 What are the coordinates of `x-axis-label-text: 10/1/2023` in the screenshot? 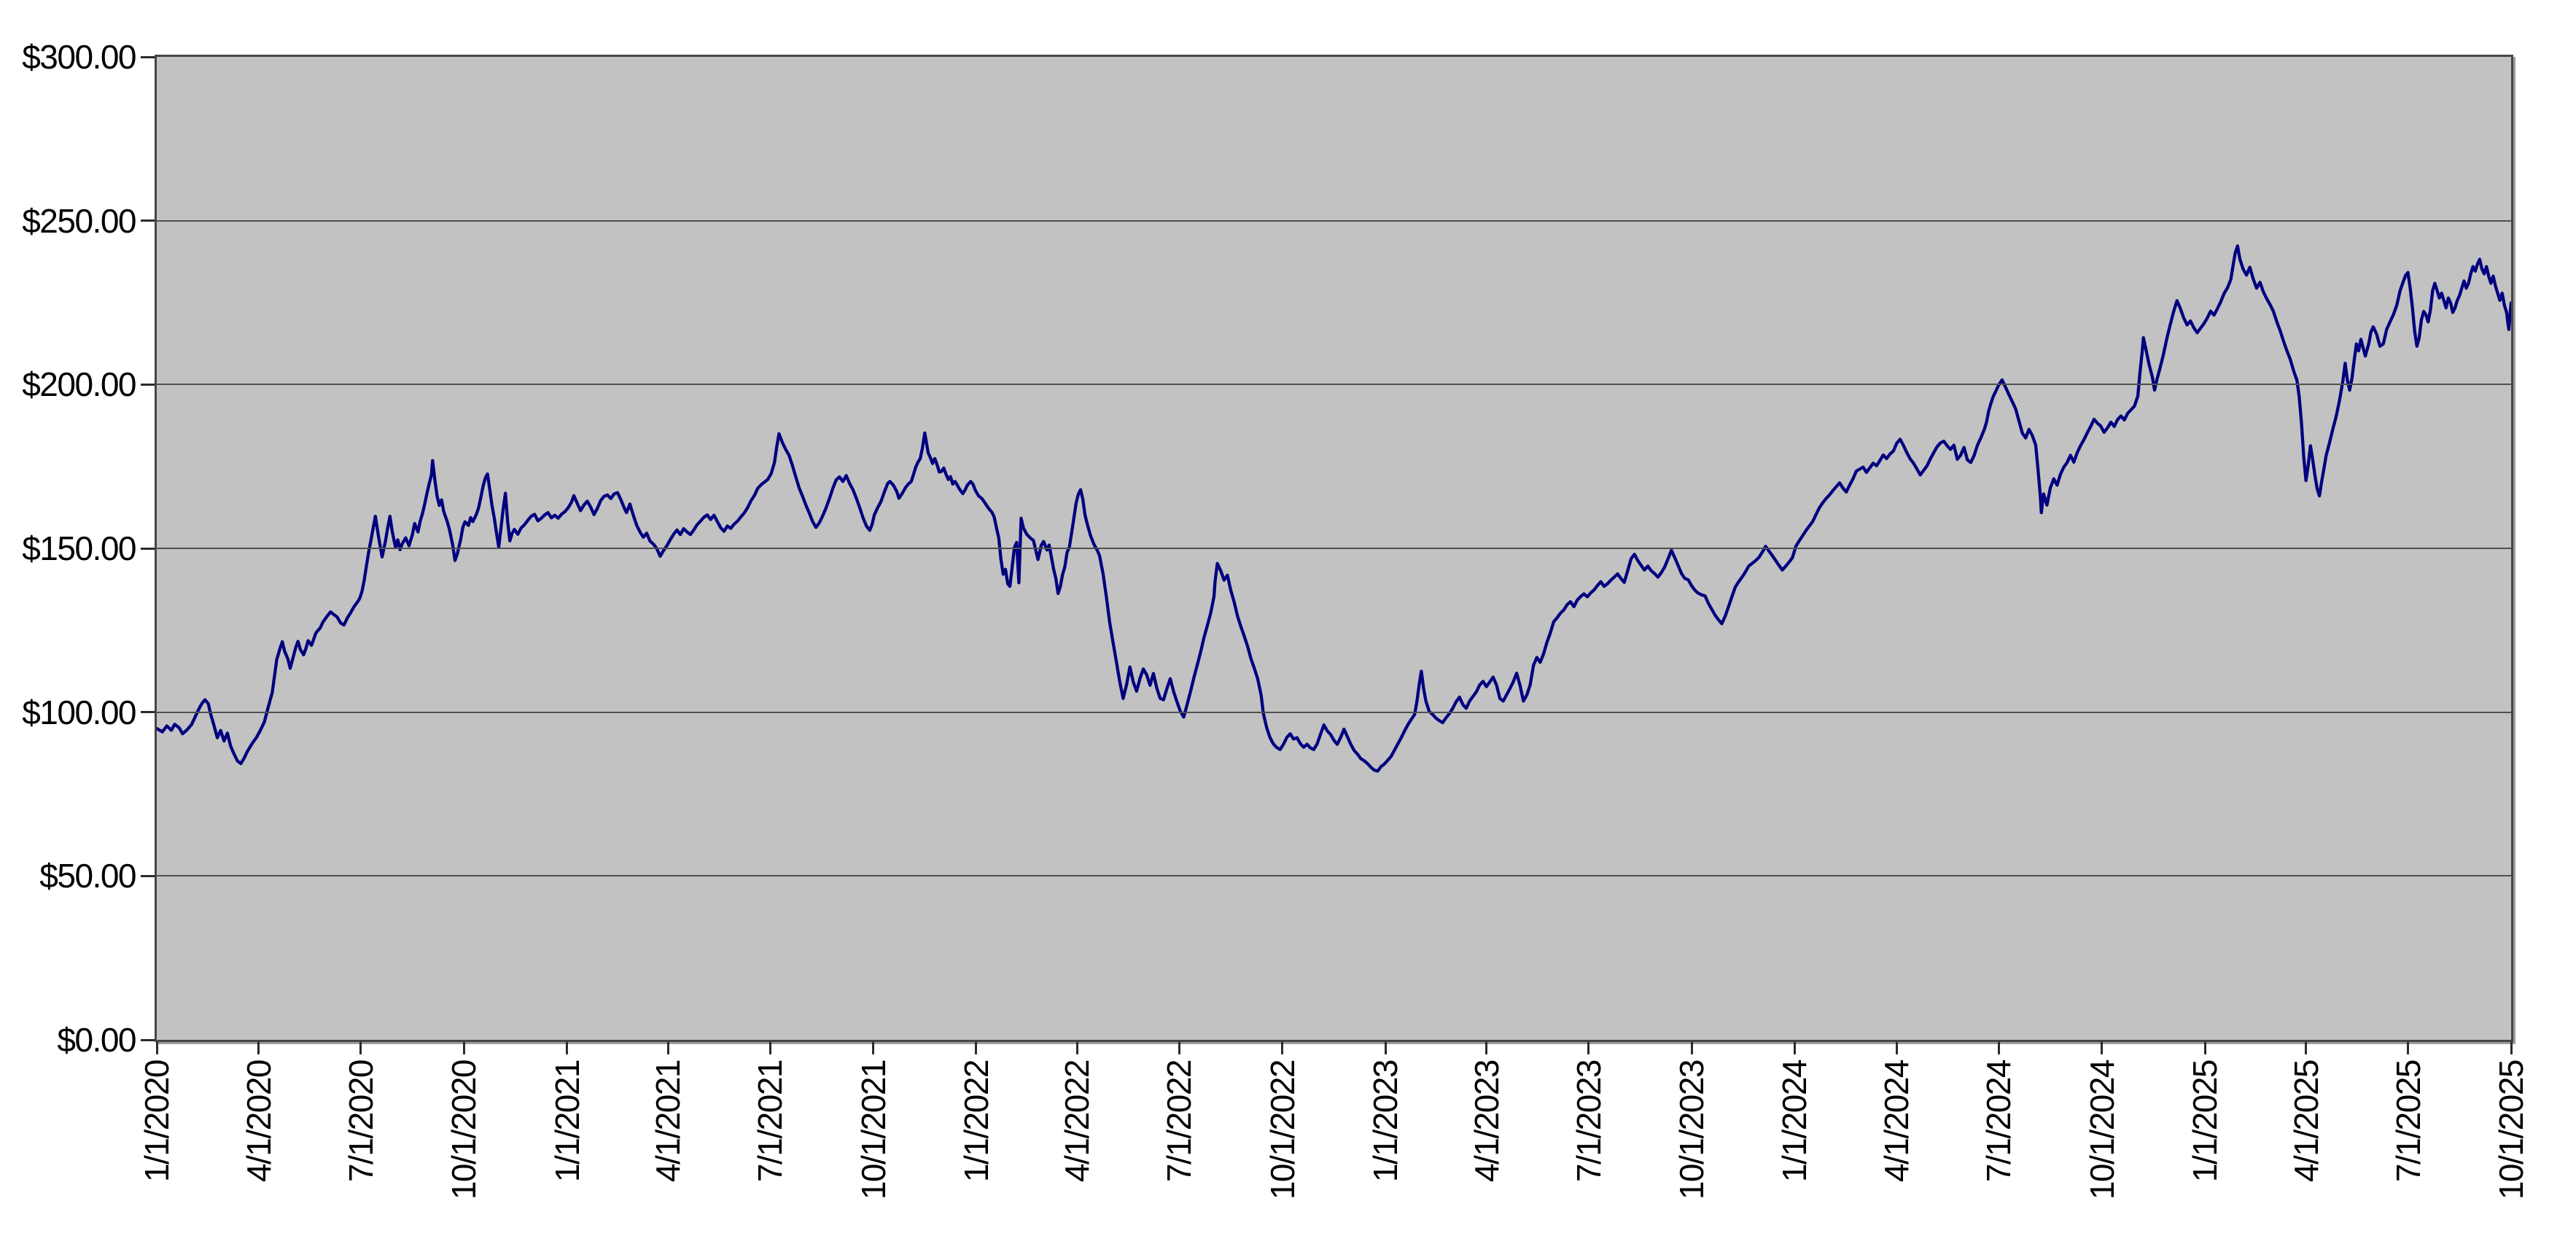 It's located at (1692, 1130).